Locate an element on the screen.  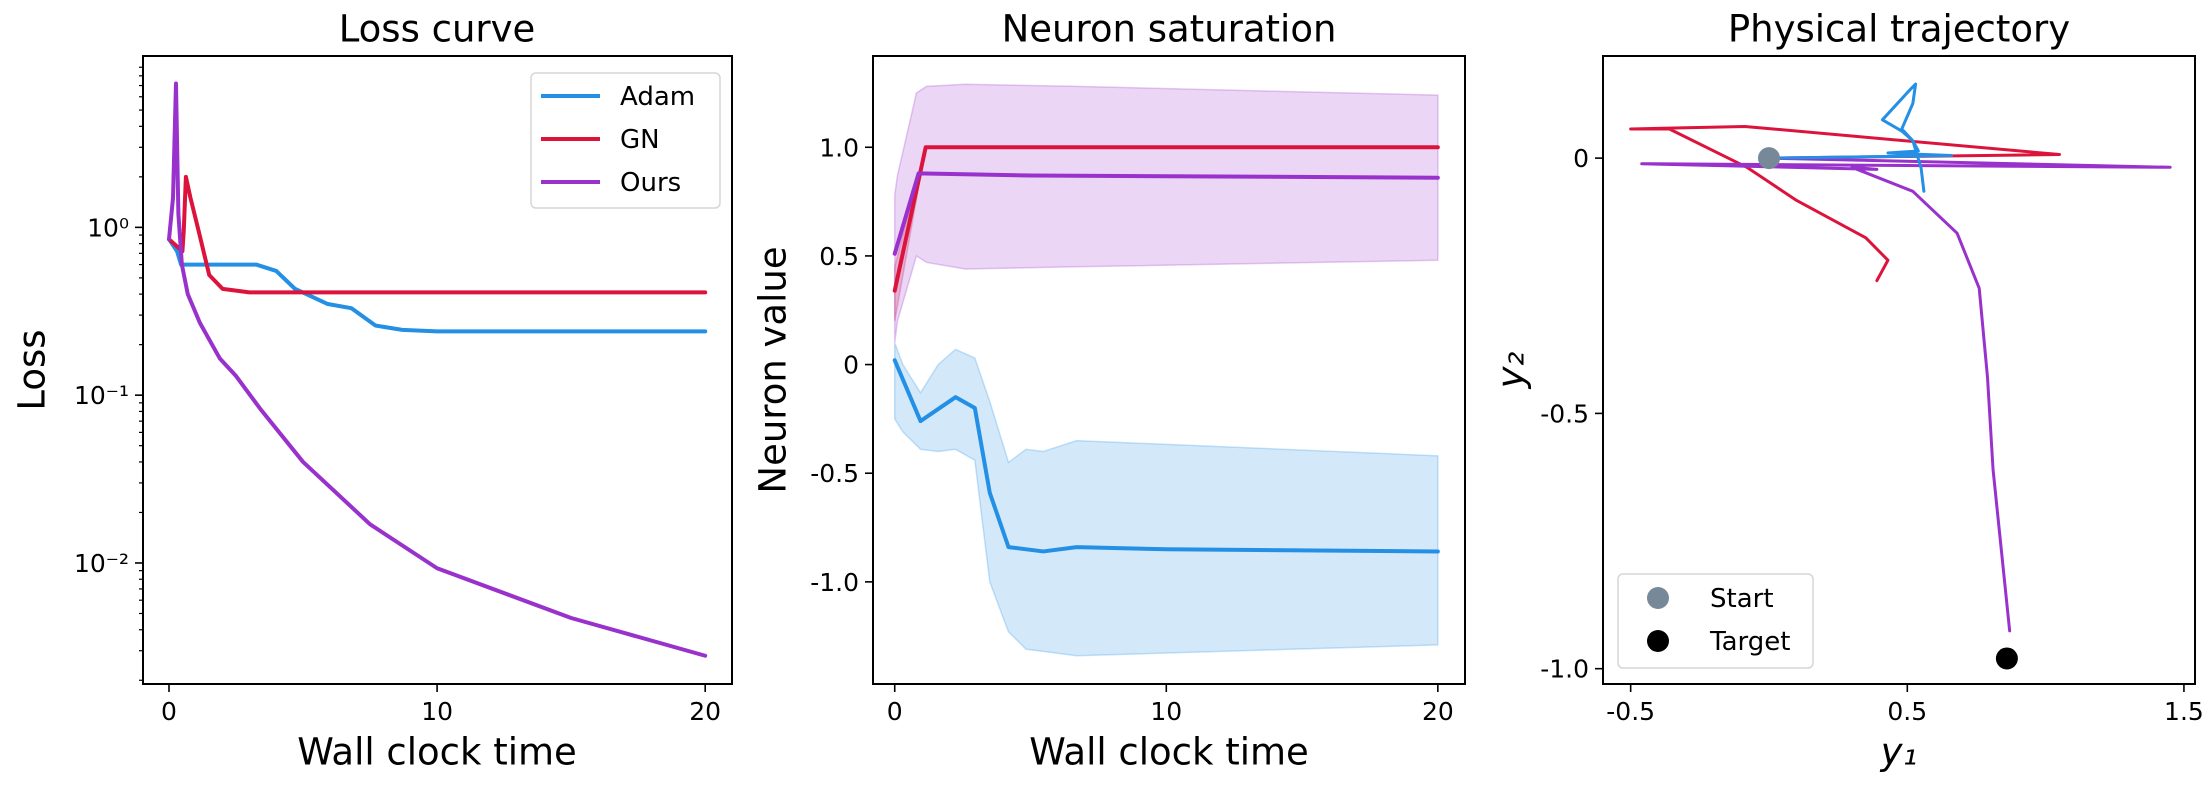
loss-line-gn is located at coordinates (437, 234).